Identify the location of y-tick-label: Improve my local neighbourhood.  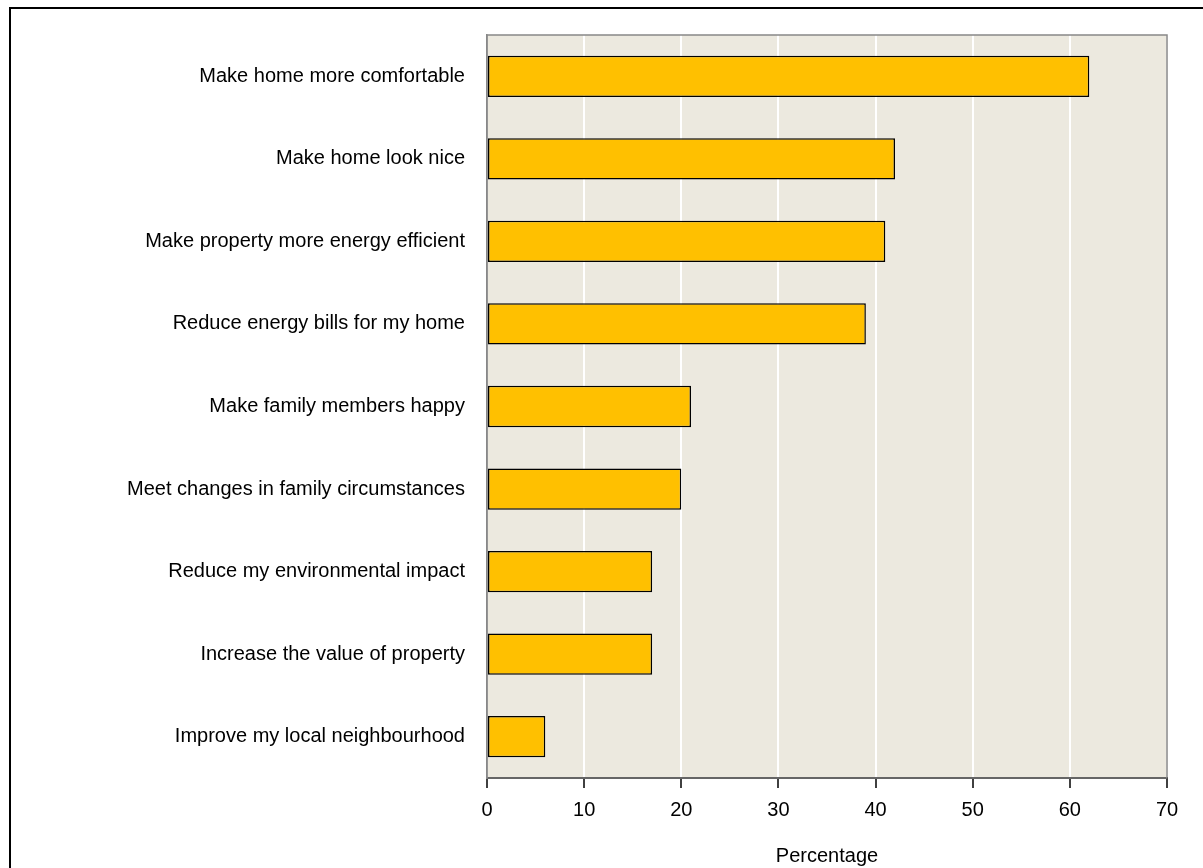
(319, 735).